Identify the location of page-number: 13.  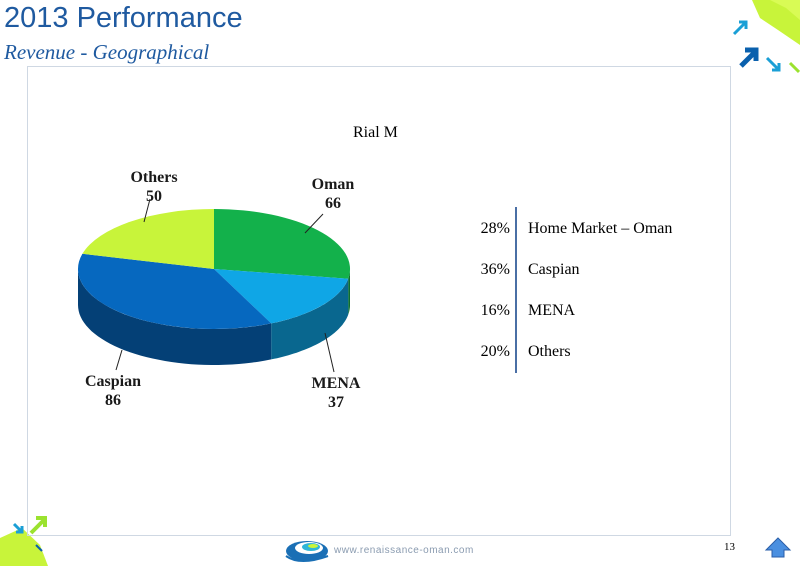
(729, 547).